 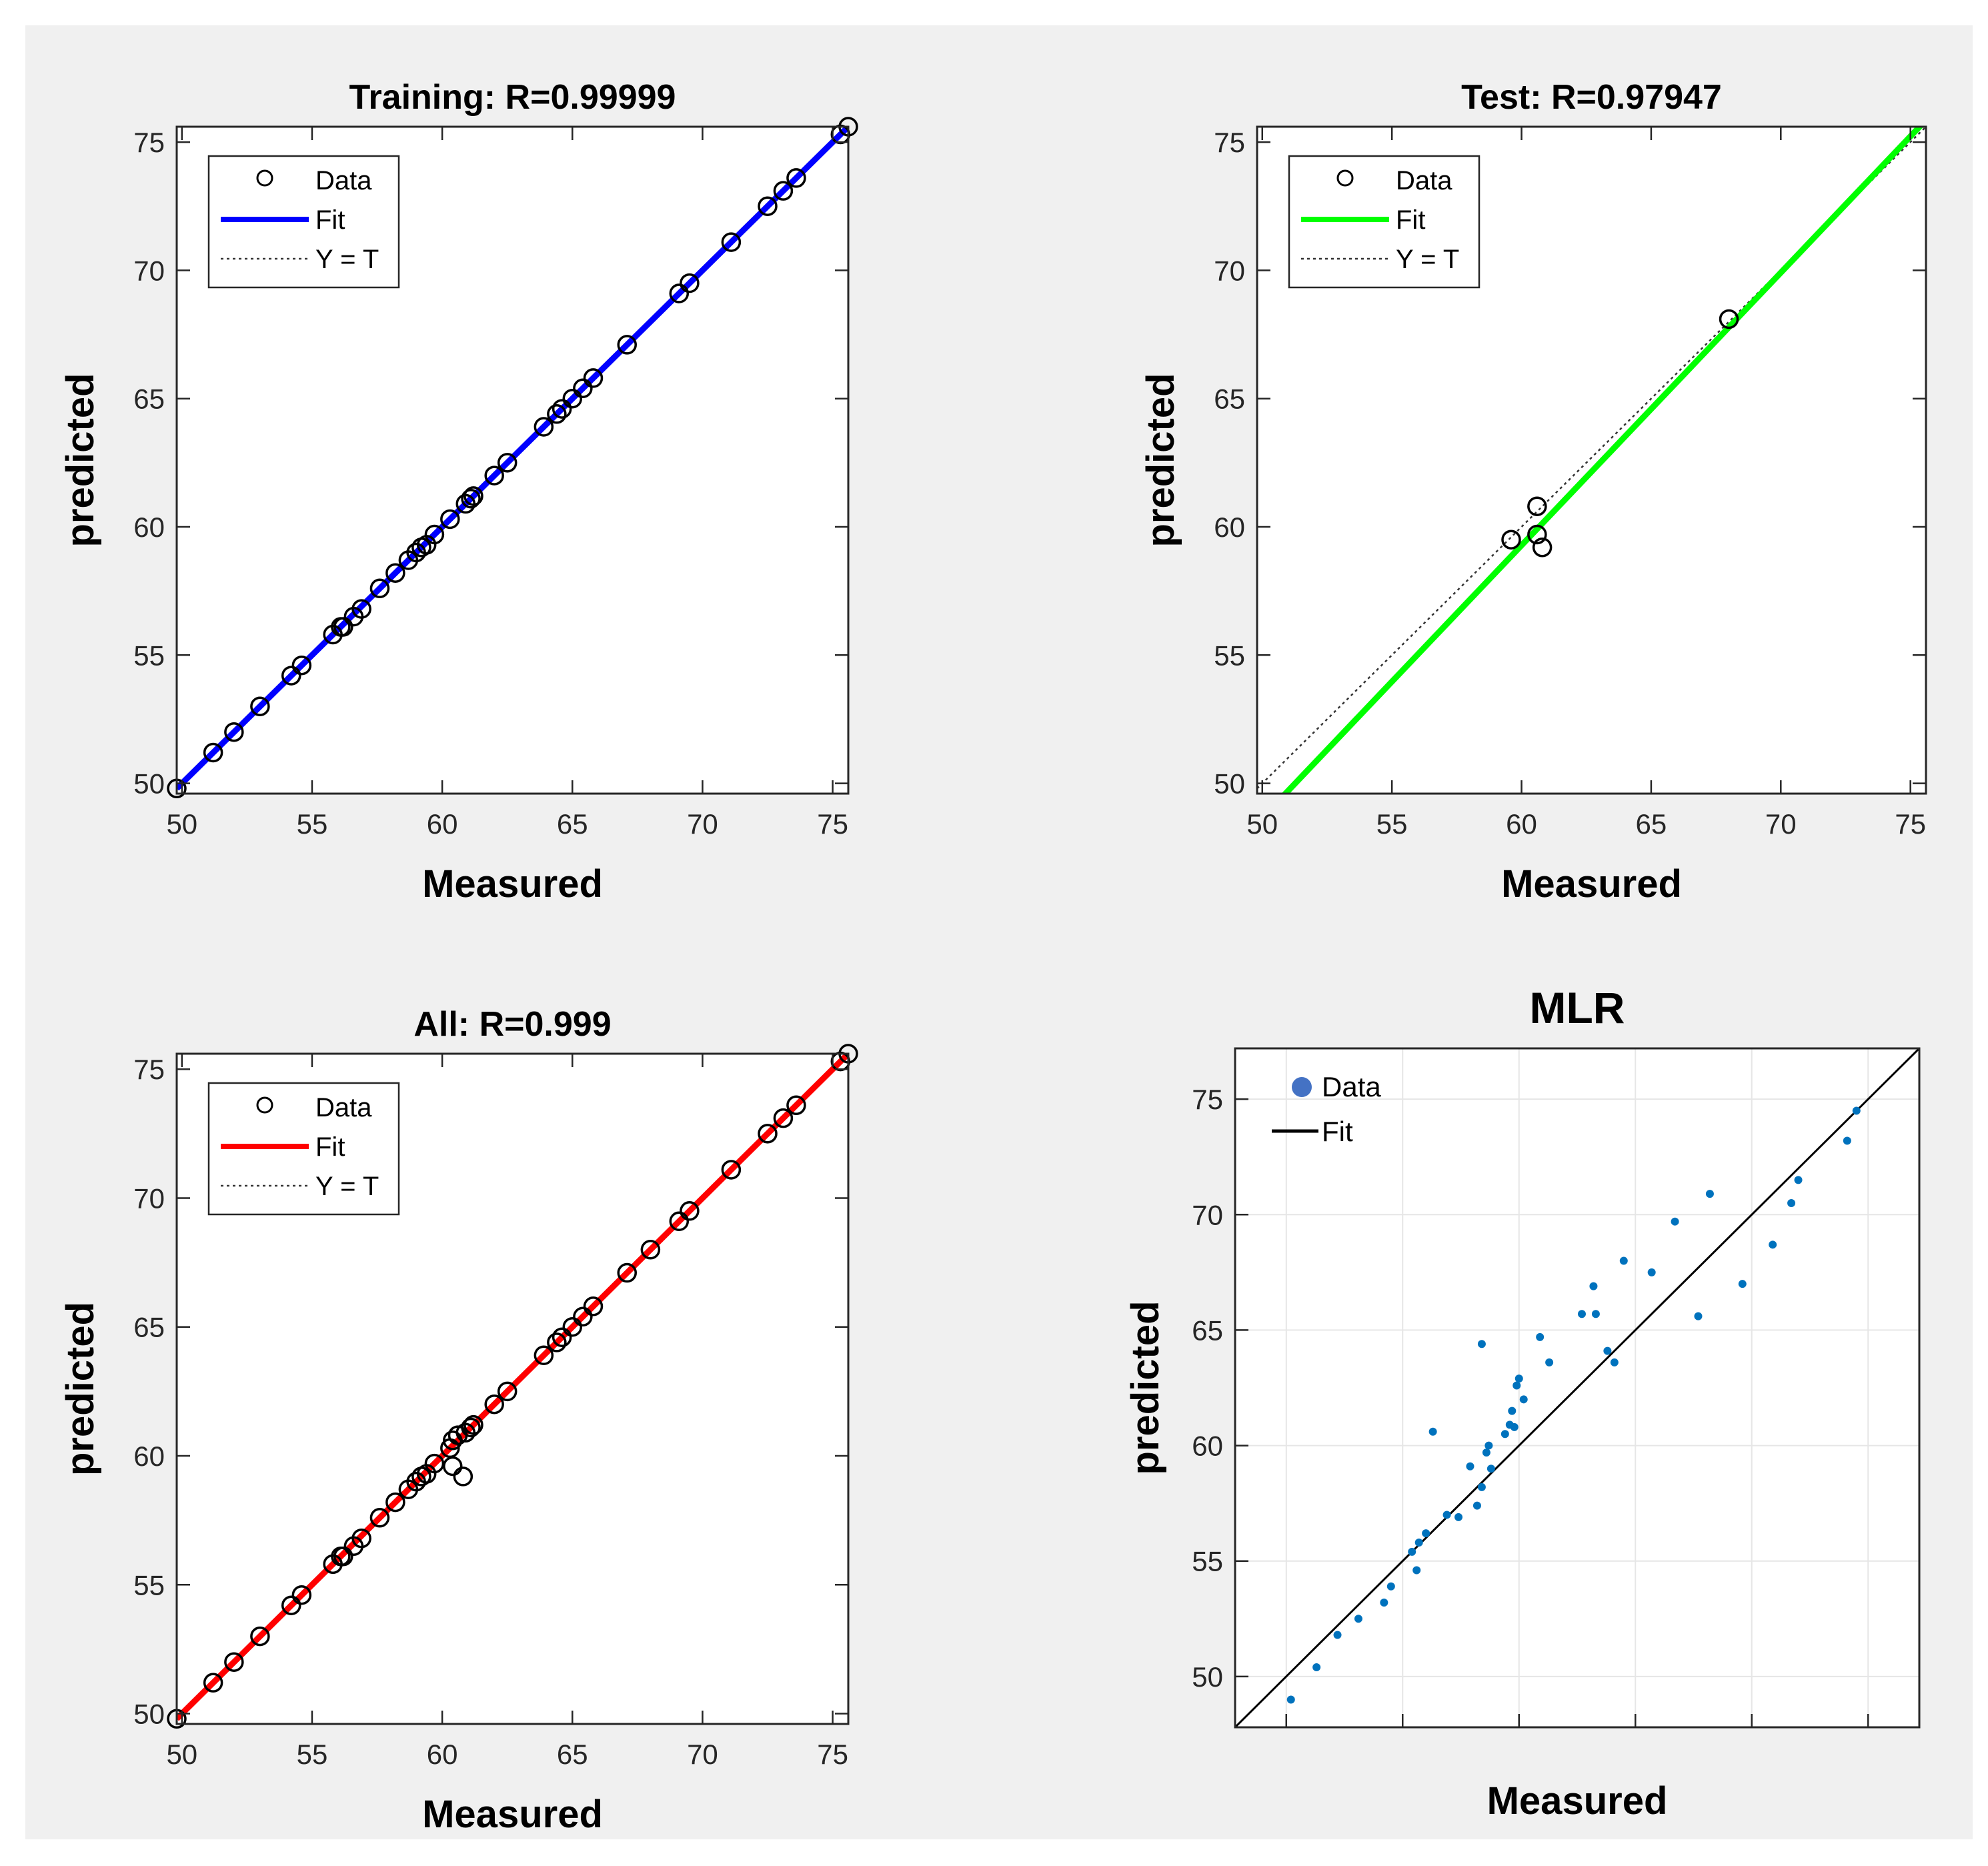 I want to click on chart-title: Training: R=0.99999, so click(x=512, y=97).